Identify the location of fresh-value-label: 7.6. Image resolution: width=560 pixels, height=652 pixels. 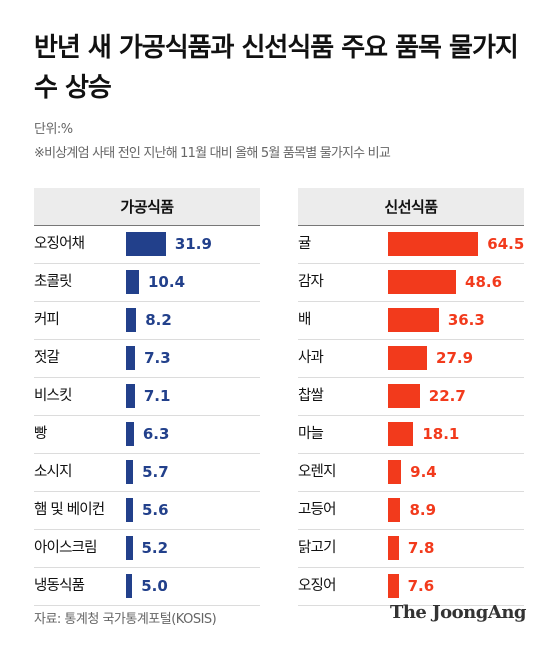
(421, 586).